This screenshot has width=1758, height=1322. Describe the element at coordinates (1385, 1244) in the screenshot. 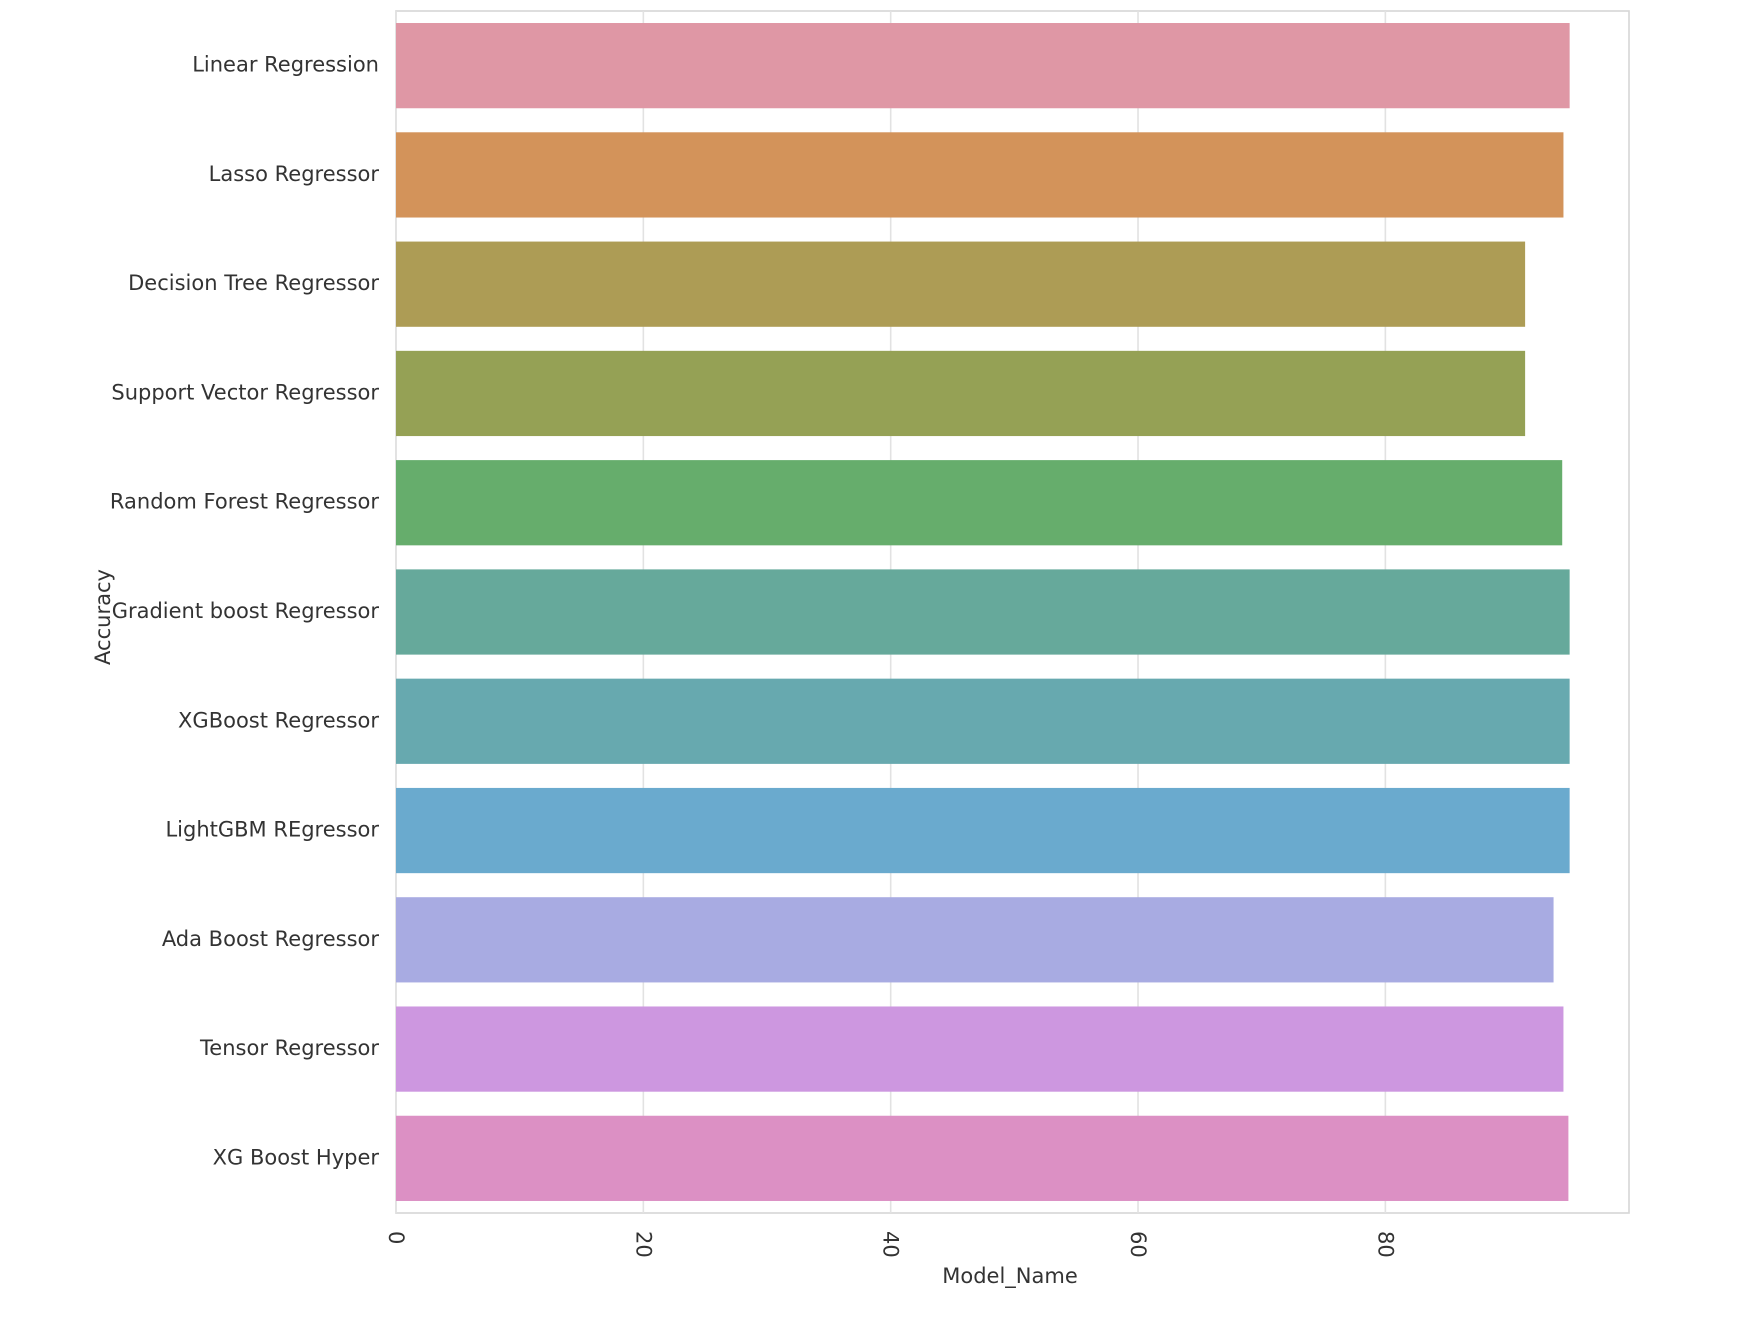

I see `x-tick-label: 80` at that location.